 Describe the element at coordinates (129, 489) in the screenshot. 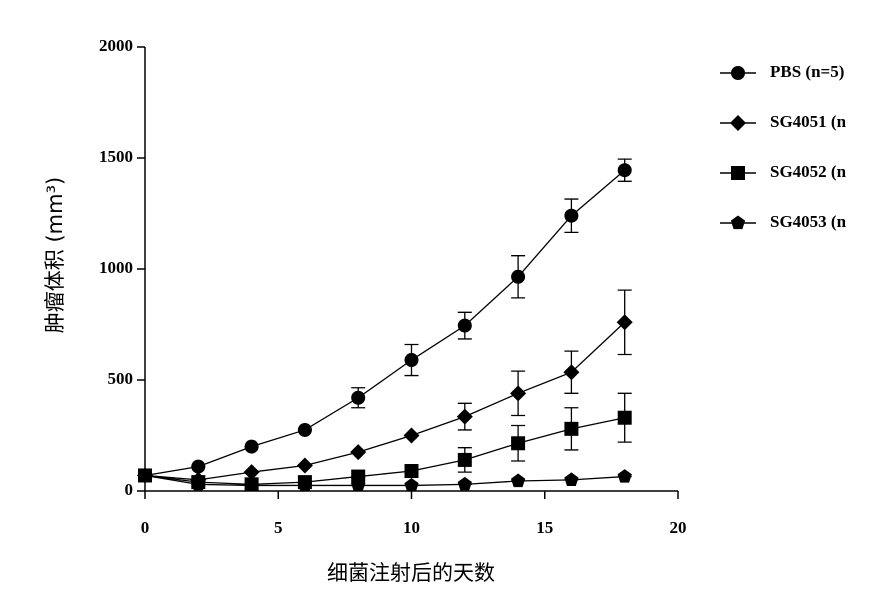

I see `y-tick-label: 0` at that location.